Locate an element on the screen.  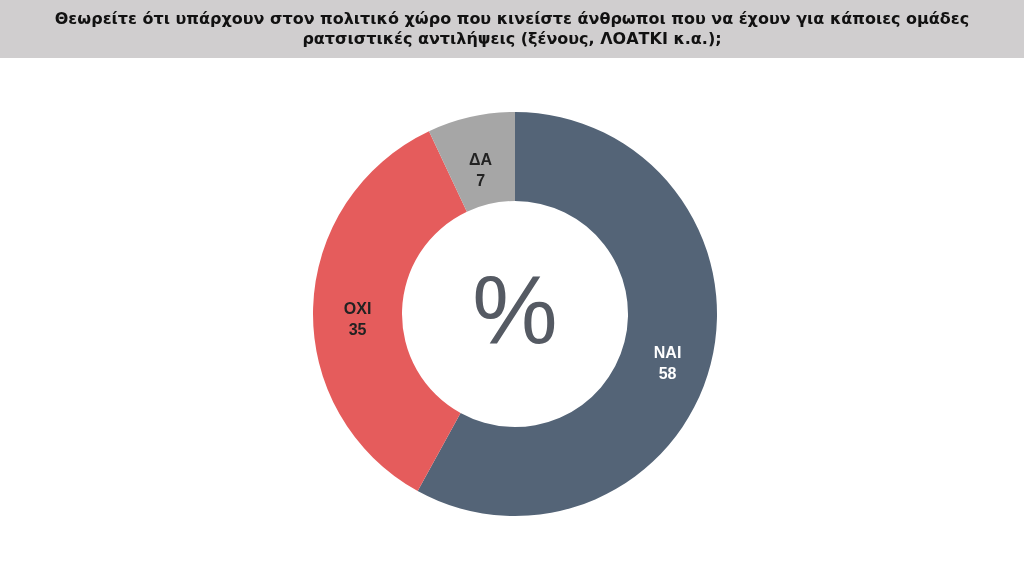
data-label: 7 is located at coordinates (481, 181).